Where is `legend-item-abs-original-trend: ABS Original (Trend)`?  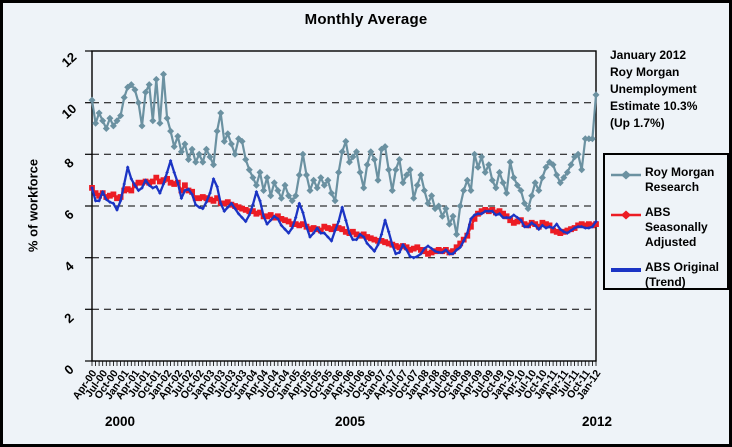 legend-item-abs-original-trend: ABS Original (Trend) is located at coordinates (667, 275).